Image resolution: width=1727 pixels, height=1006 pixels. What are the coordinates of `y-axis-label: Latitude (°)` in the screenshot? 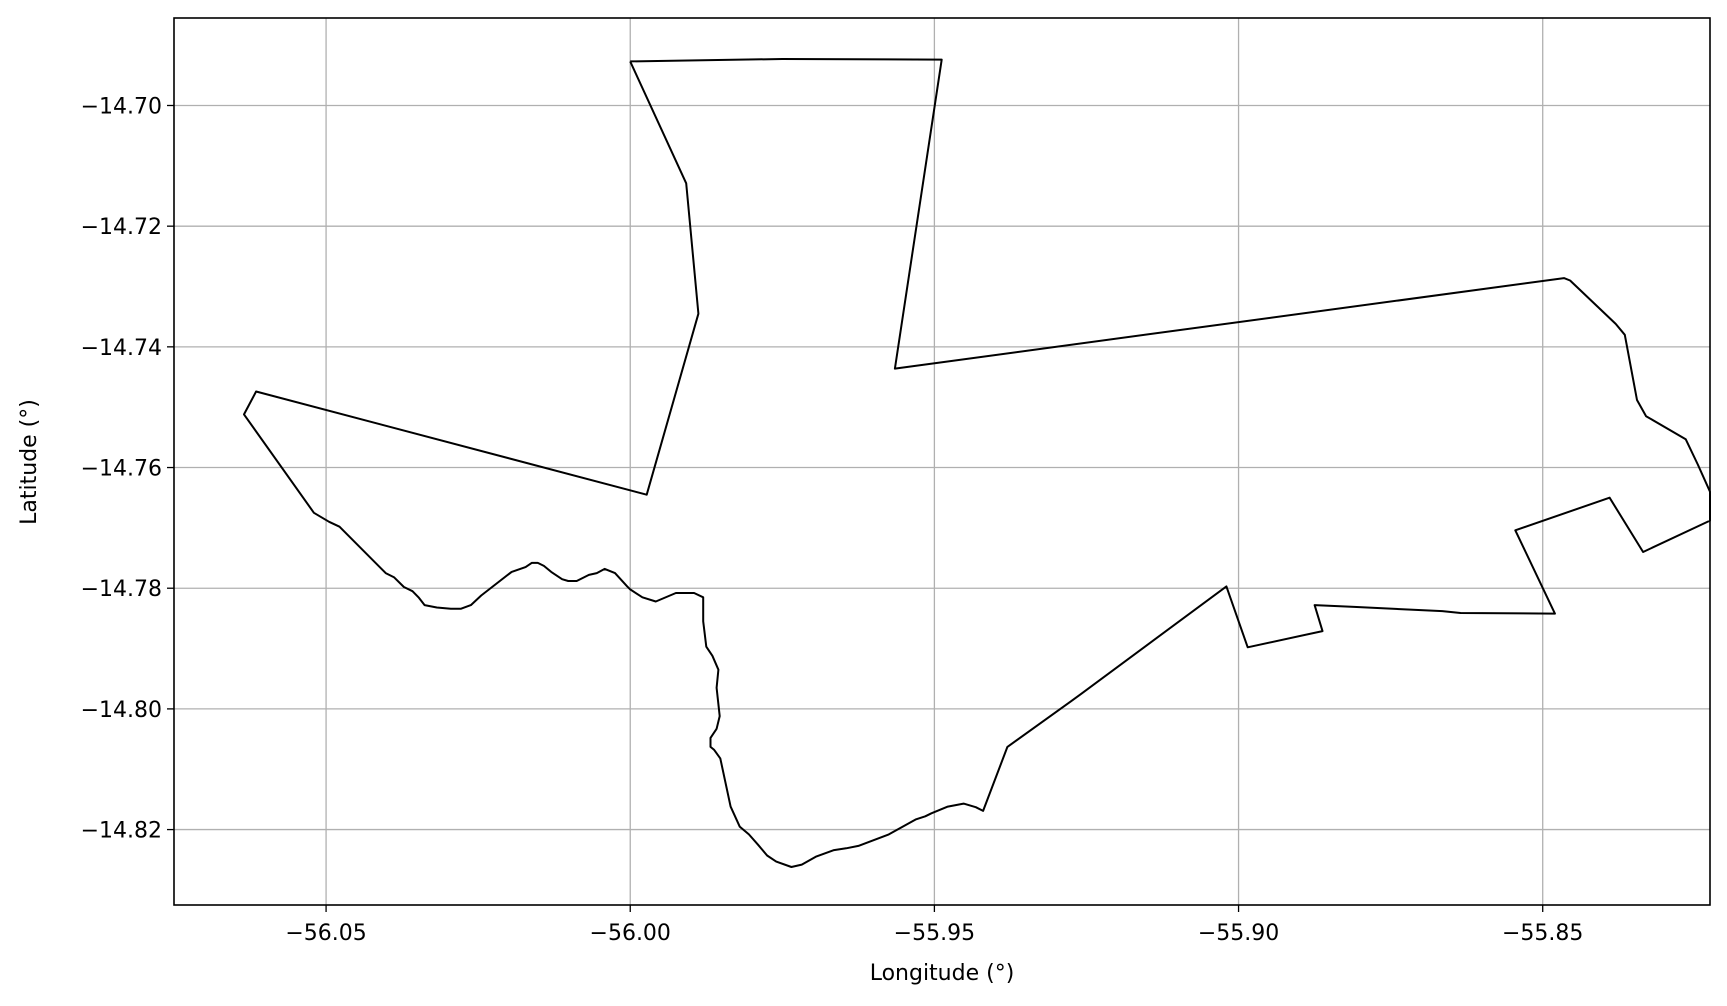 It's located at (29, 462).